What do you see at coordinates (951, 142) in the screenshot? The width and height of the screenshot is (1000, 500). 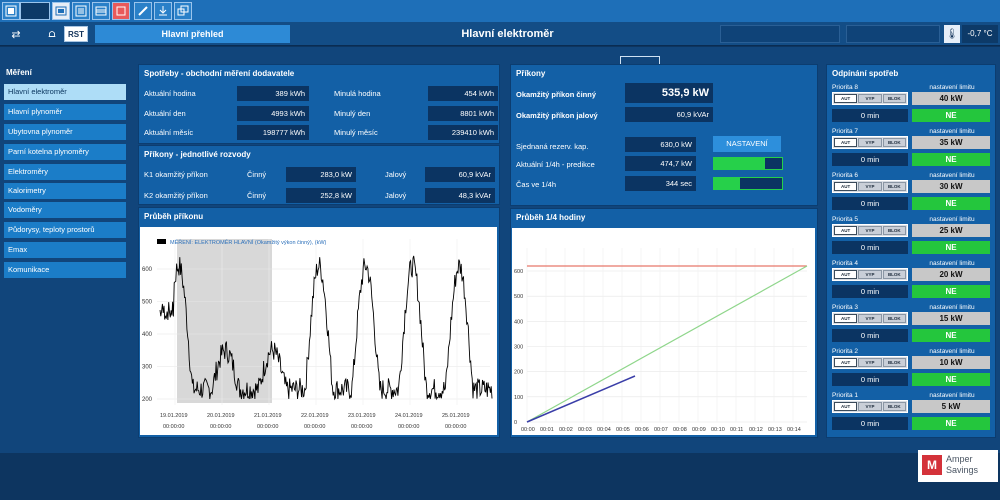 I see `limit-value-field: 35 kW` at bounding box center [951, 142].